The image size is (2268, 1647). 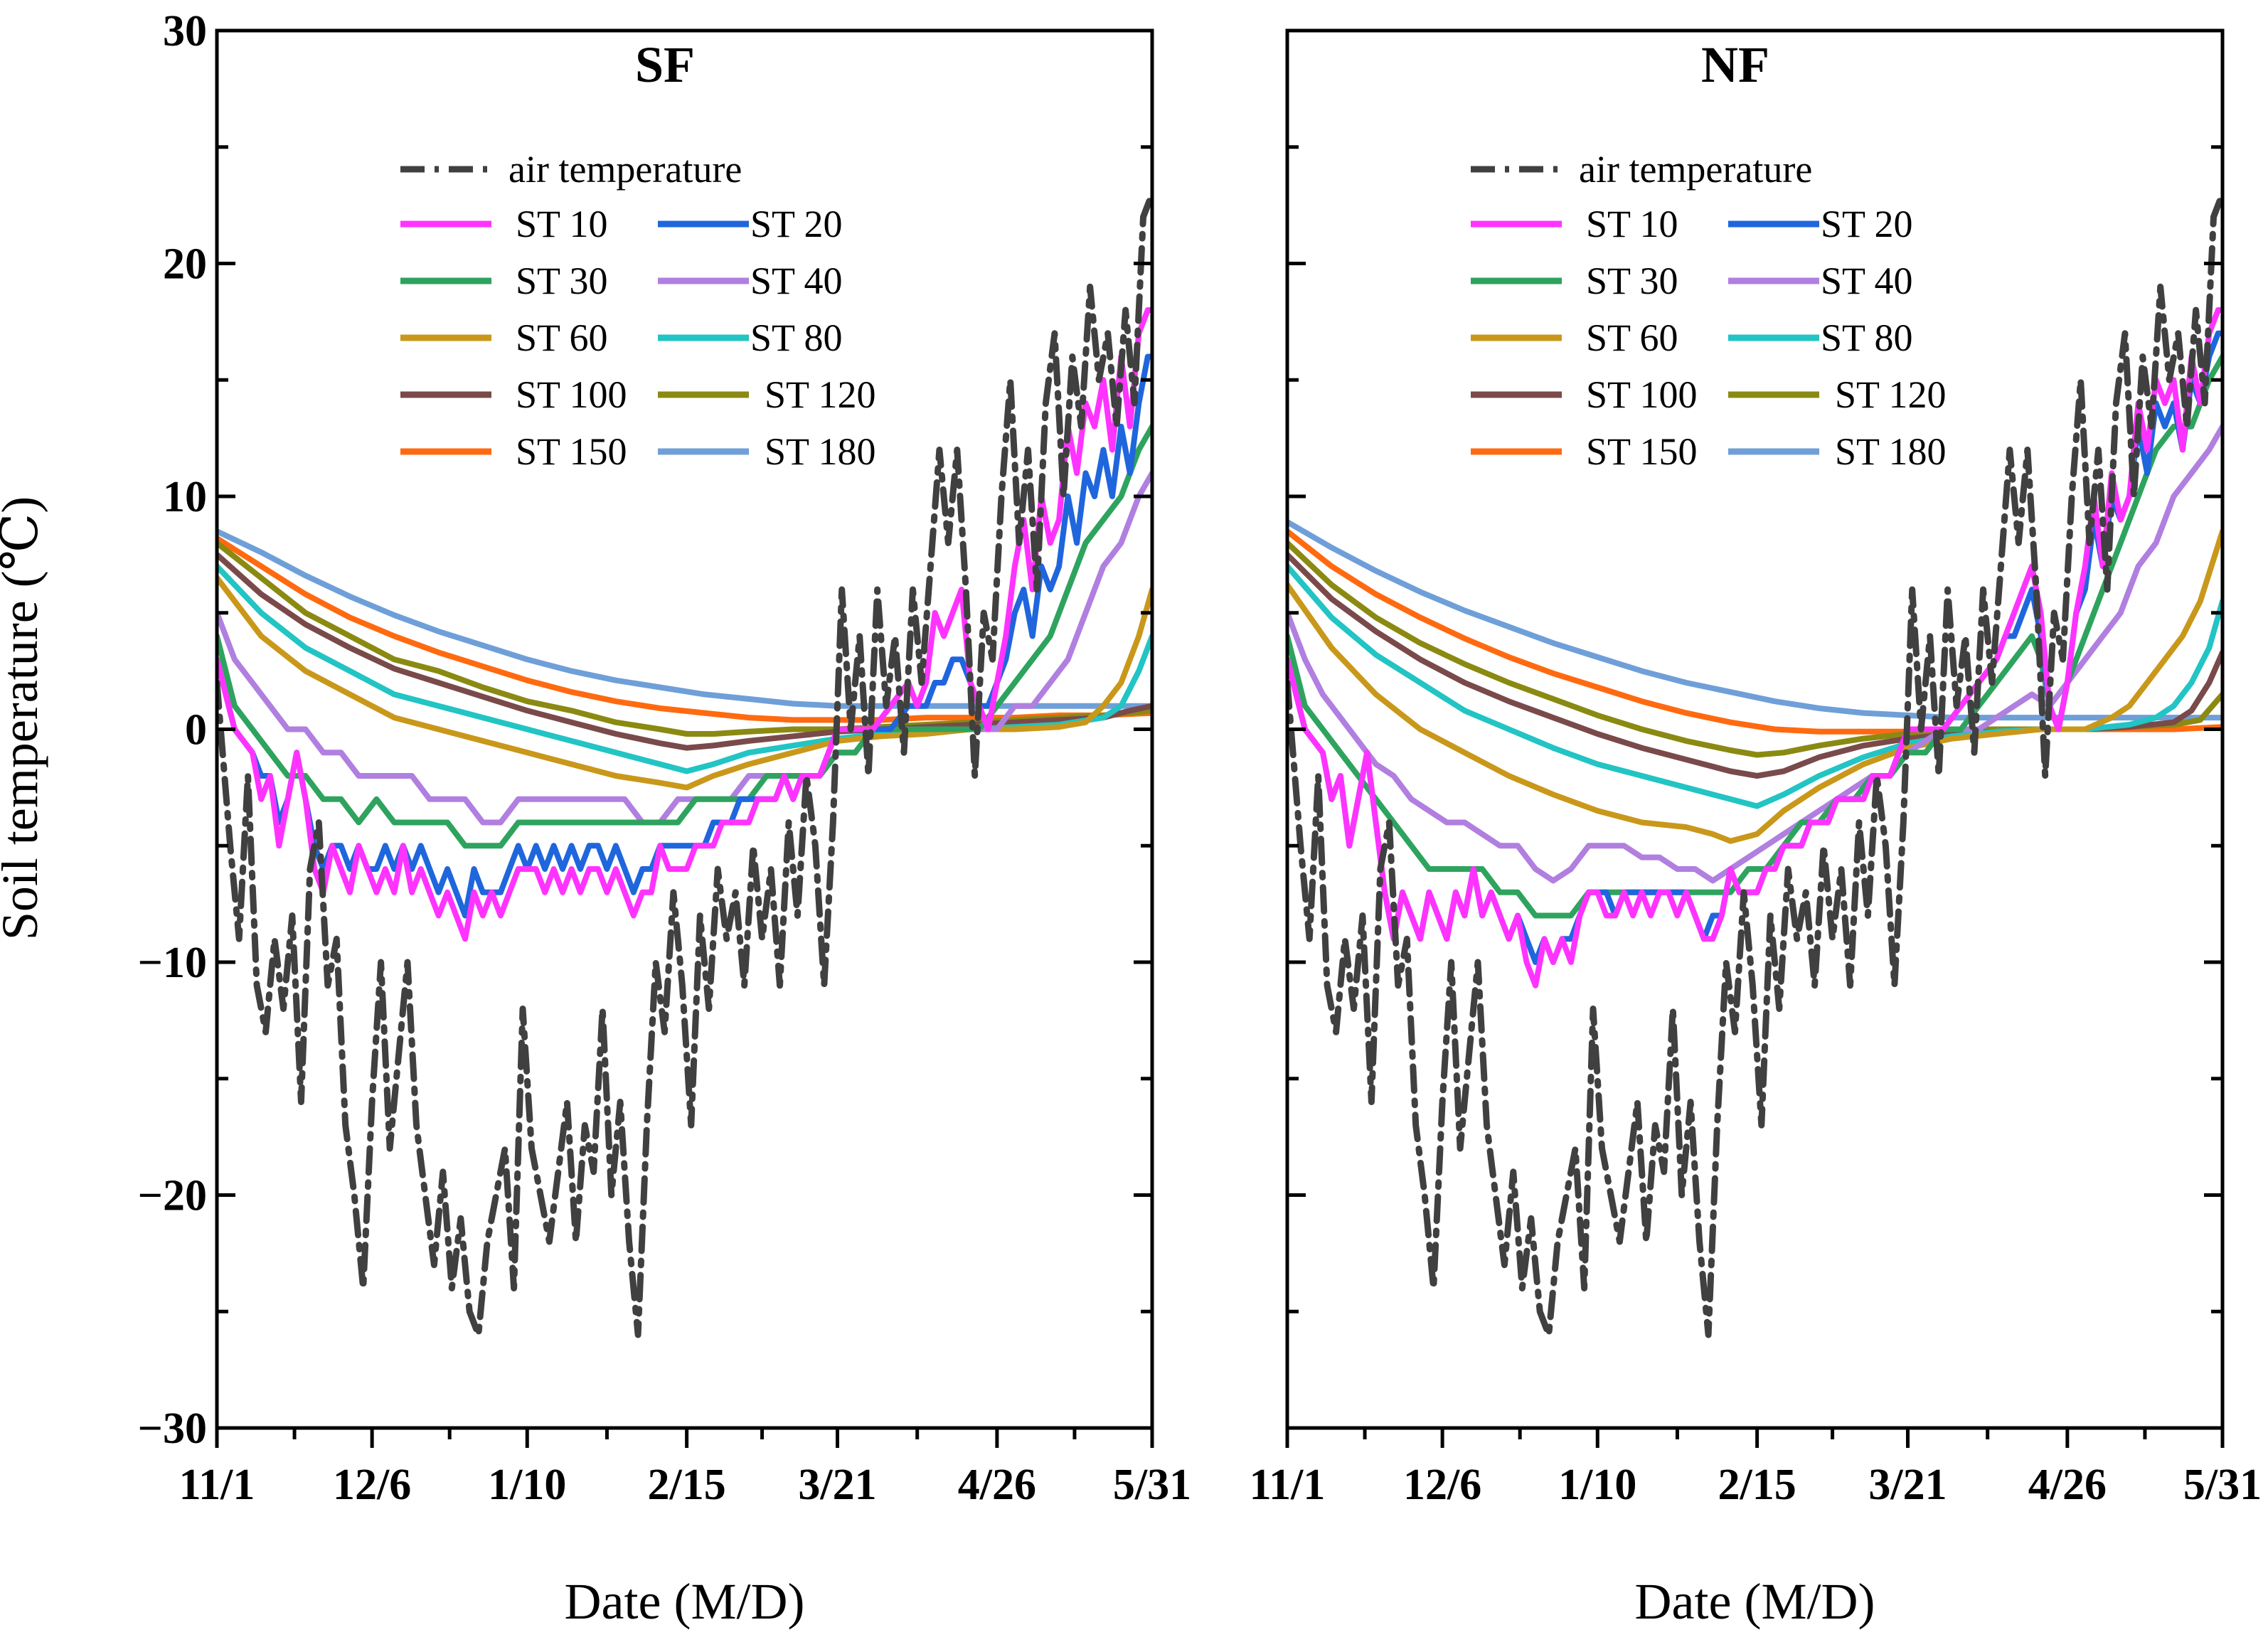 I want to click on y-tick-label: −20, so click(x=172, y=1196).